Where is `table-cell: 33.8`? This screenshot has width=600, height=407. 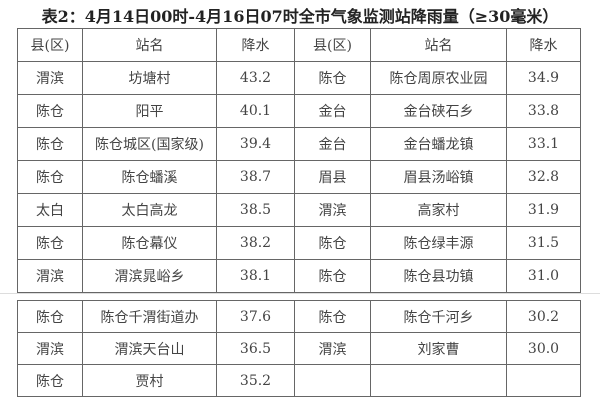 table-cell: 33.8 is located at coordinates (543, 111).